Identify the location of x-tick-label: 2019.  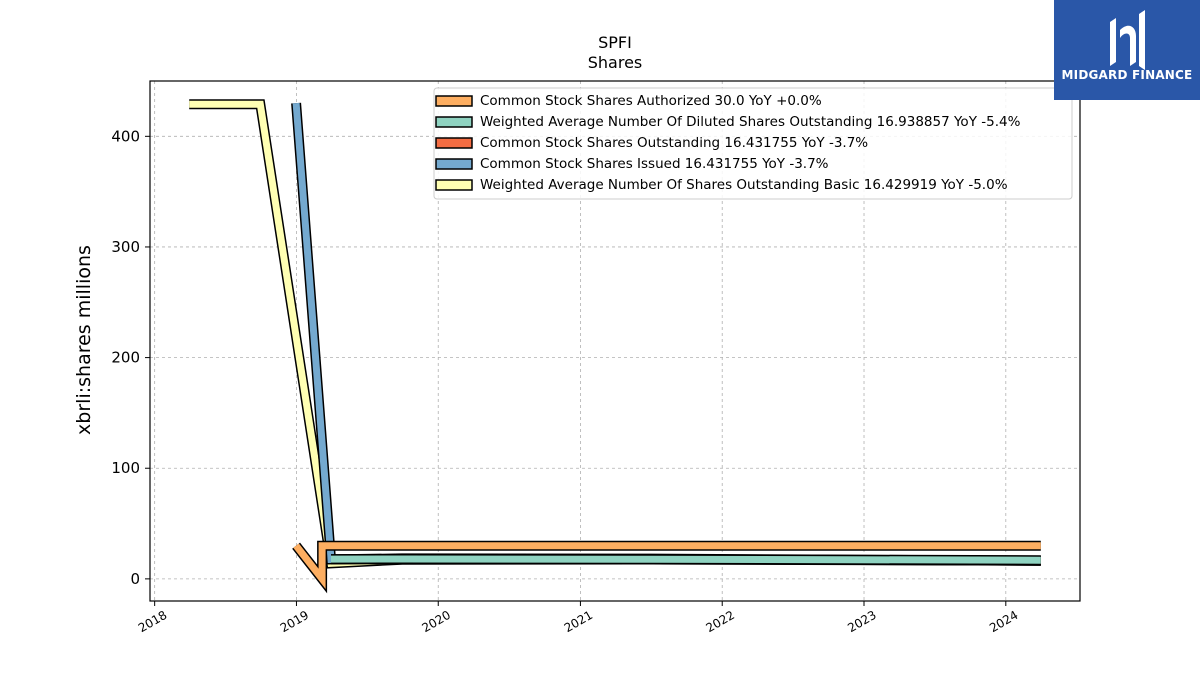
(294, 621).